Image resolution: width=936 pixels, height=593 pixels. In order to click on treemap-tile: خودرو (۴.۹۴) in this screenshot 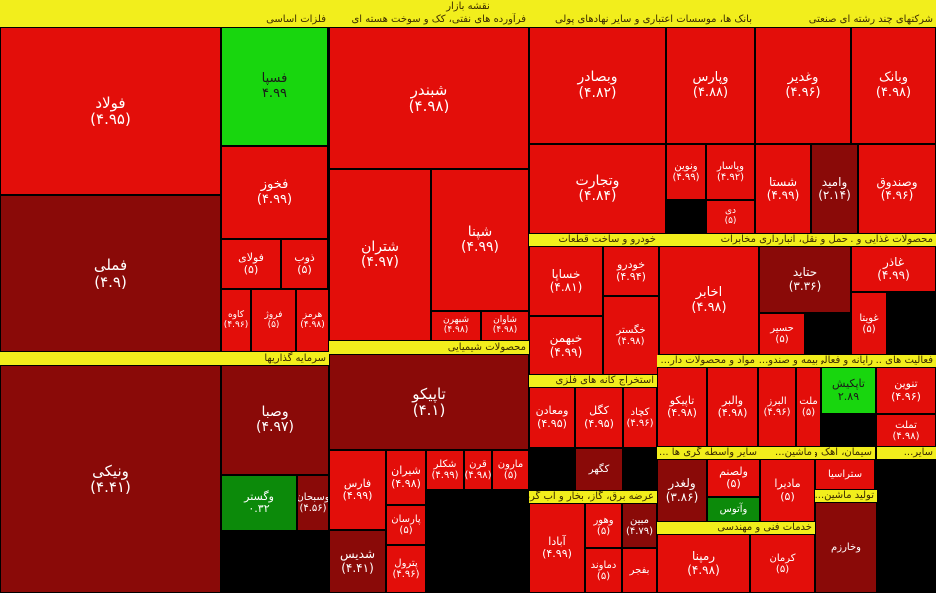, I will do `click(631, 271)`.